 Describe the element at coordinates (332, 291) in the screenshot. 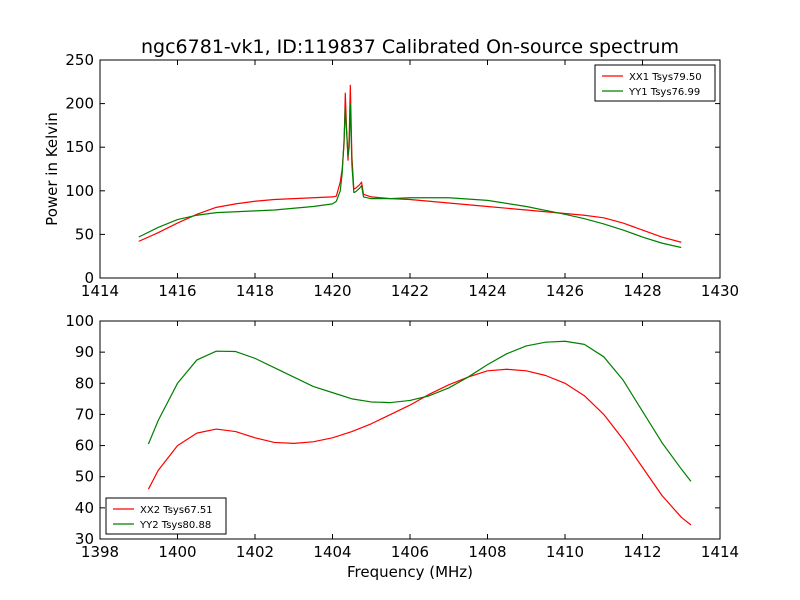

I see `x-tick-label: 1420` at that location.